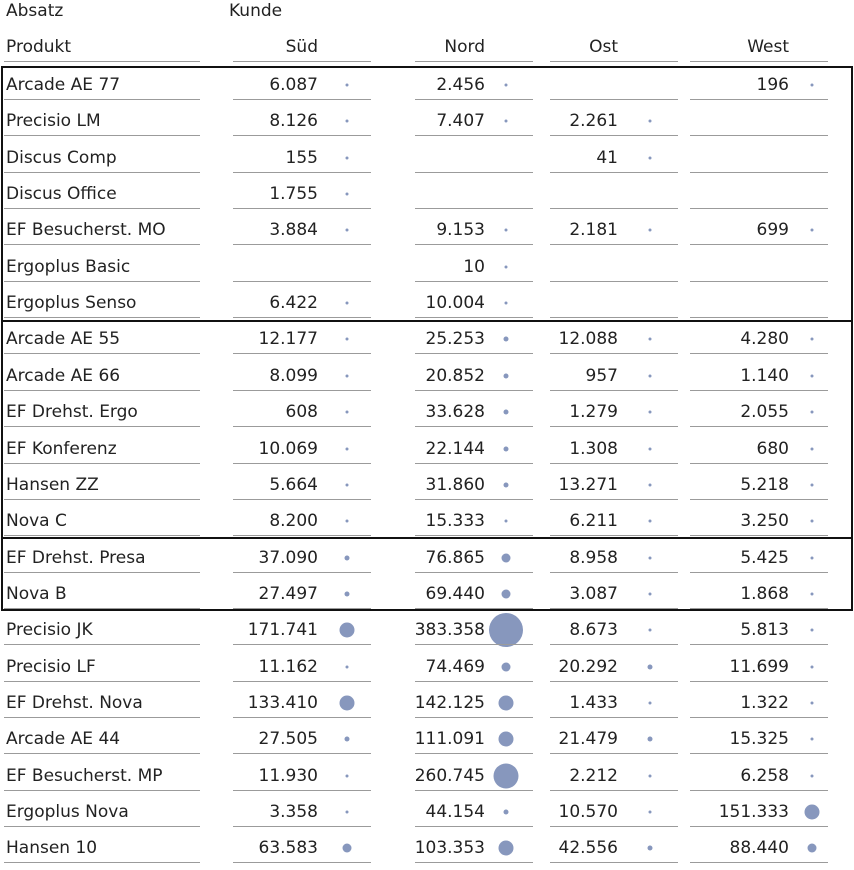 The image size is (854, 870). I want to click on value-sued: 8.126, so click(293, 121).